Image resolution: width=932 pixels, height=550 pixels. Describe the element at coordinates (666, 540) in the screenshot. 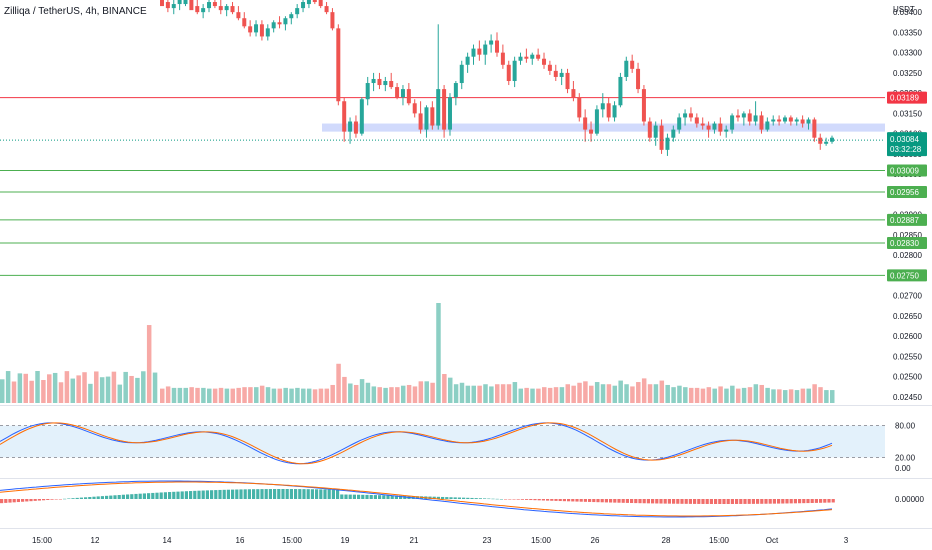

I see `time-tick-label: 28` at that location.